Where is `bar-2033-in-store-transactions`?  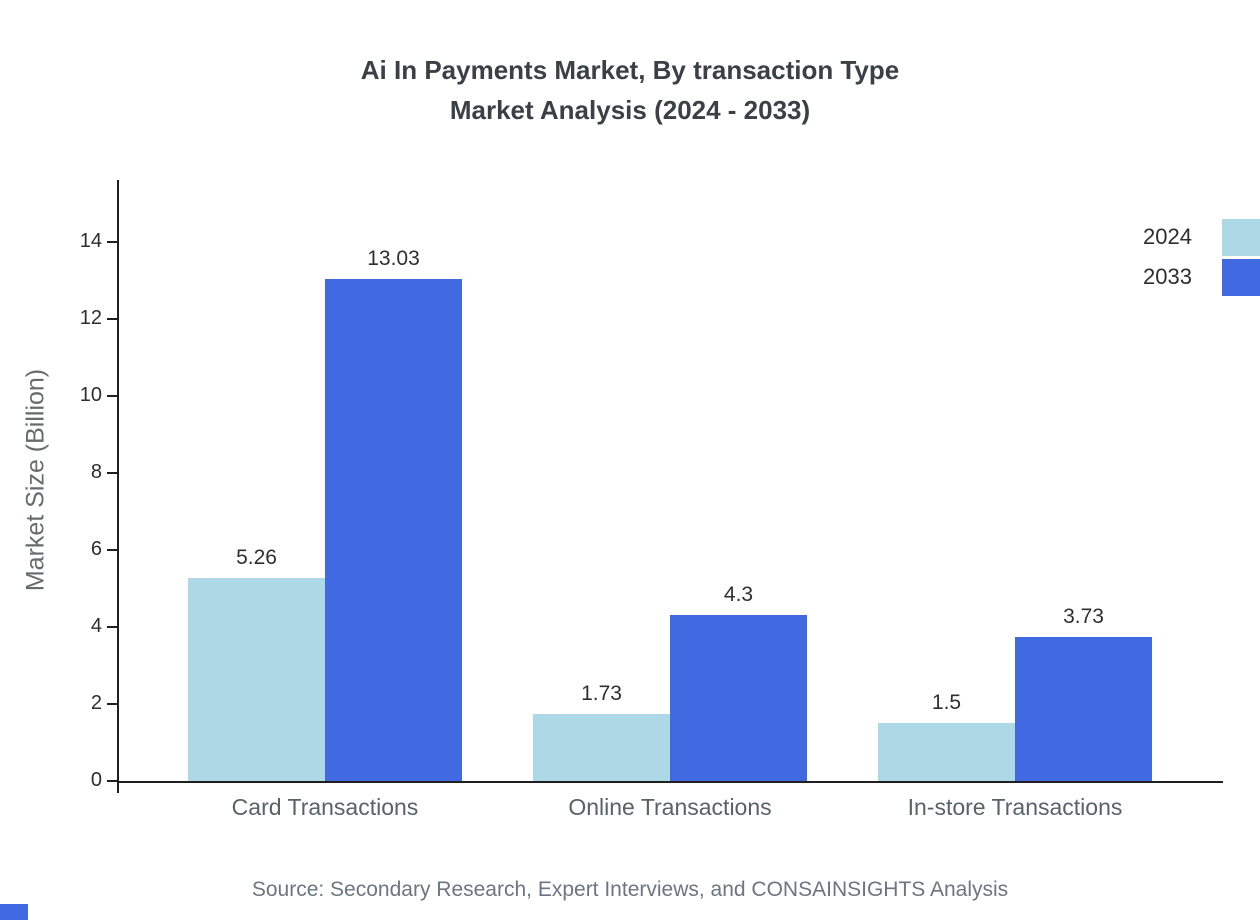 bar-2033-in-store-transactions is located at coordinates (1083, 709).